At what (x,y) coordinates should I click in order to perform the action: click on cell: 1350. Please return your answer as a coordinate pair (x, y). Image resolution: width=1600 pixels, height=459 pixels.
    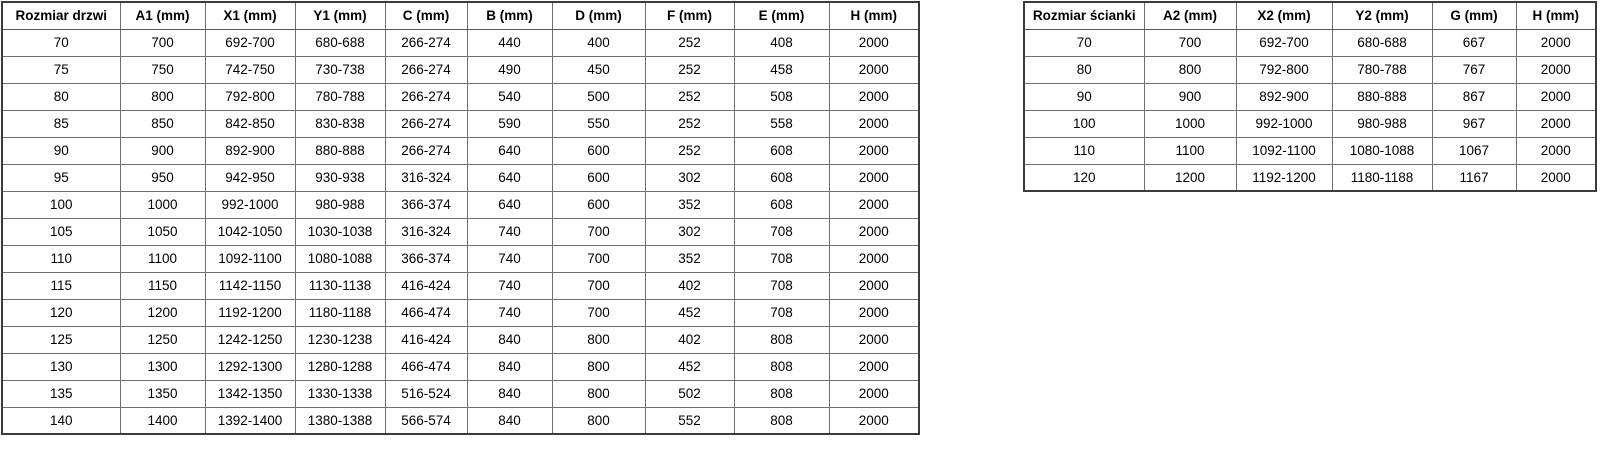
    Looking at the image, I should click on (162, 393).